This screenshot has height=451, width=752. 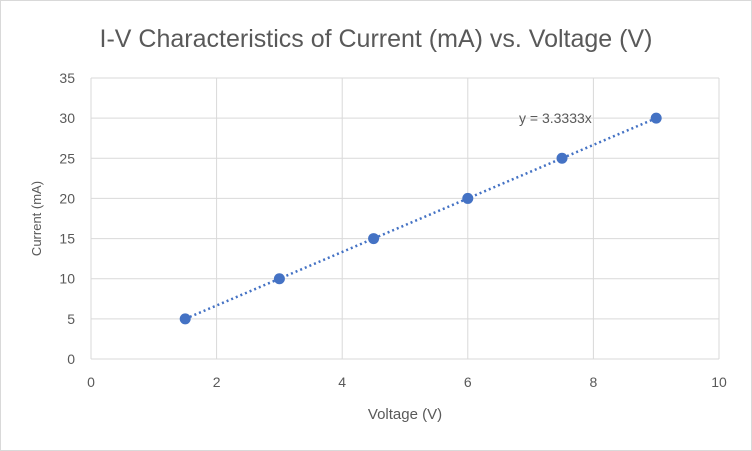 I want to click on y-tick-label: 35, so click(x=67, y=78).